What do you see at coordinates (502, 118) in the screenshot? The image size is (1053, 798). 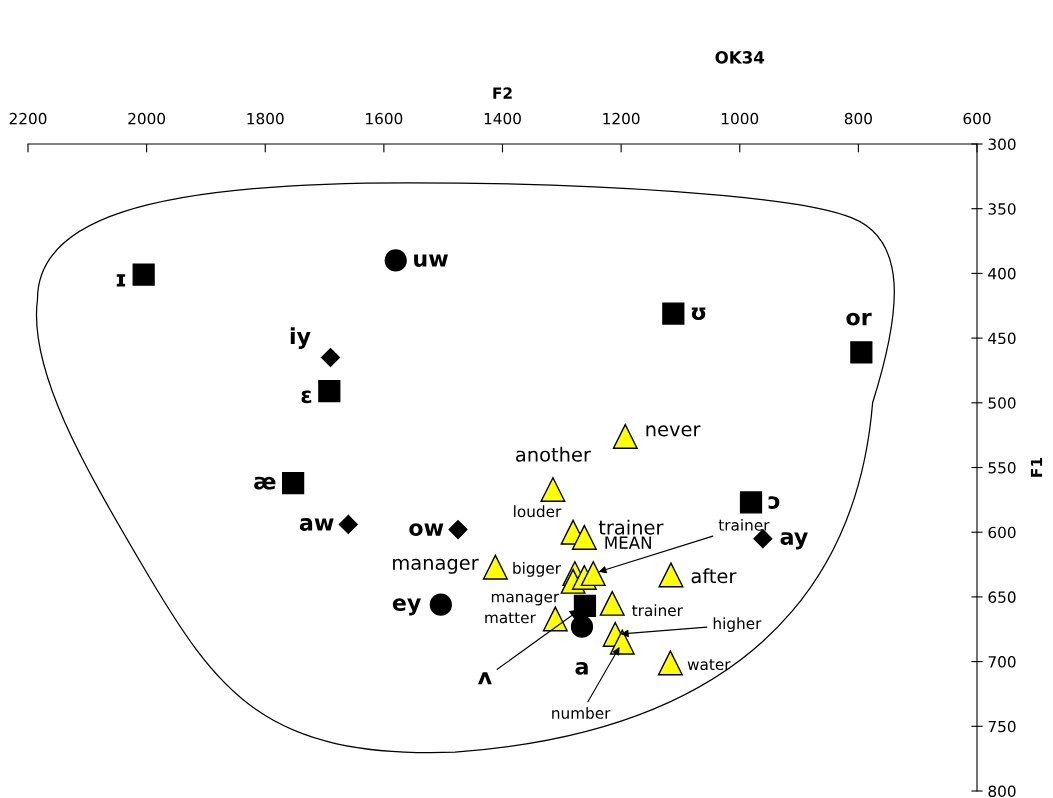 I see `x-tick-label: 1400` at bounding box center [502, 118].